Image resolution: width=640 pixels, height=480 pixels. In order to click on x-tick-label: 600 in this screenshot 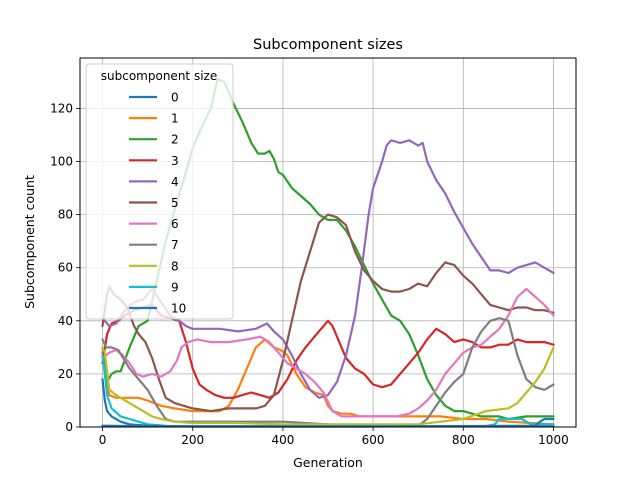, I will do `click(373, 440)`.